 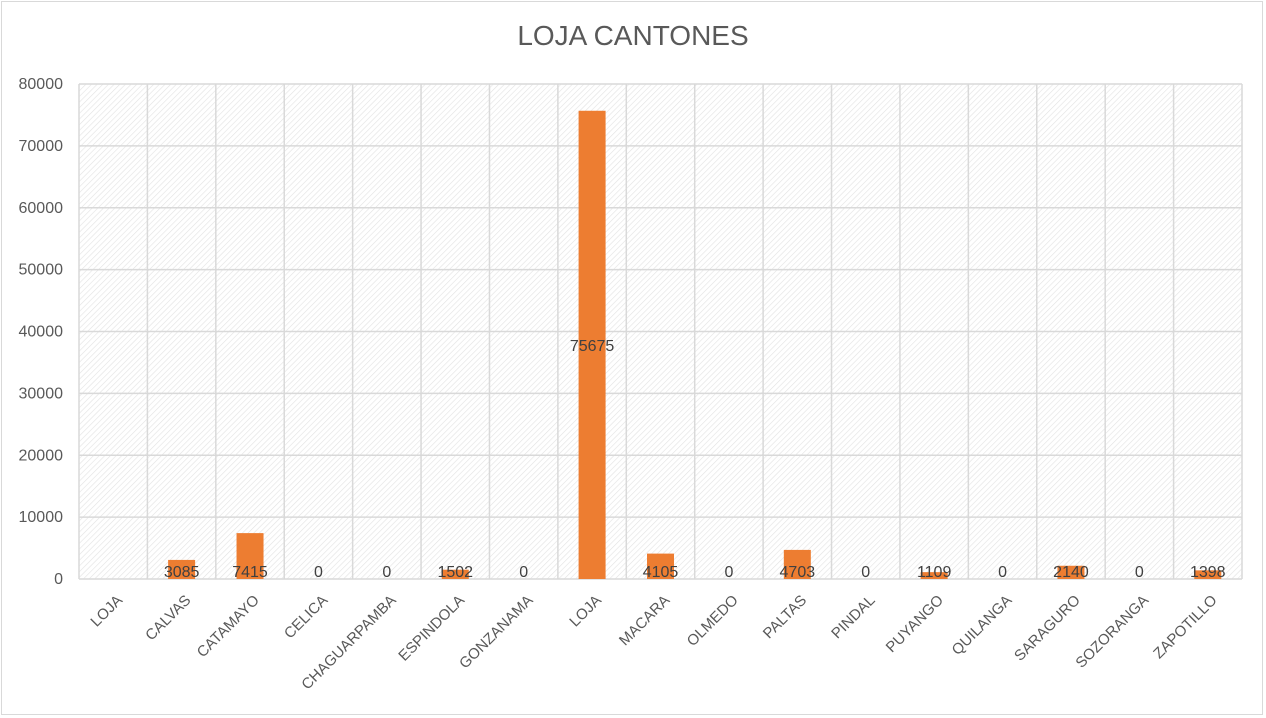 I want to click on x-category-label: PUYANGO, so click(x=915, y=624).